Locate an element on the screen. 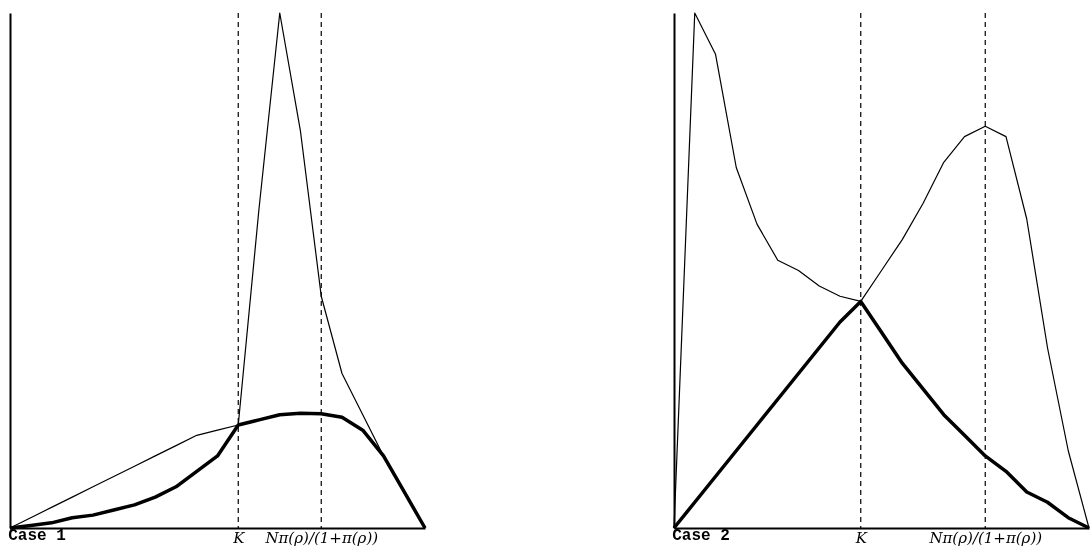 This screenshot has height=560, width=1092. text: Case 1 is located at coordinates (37, 536).